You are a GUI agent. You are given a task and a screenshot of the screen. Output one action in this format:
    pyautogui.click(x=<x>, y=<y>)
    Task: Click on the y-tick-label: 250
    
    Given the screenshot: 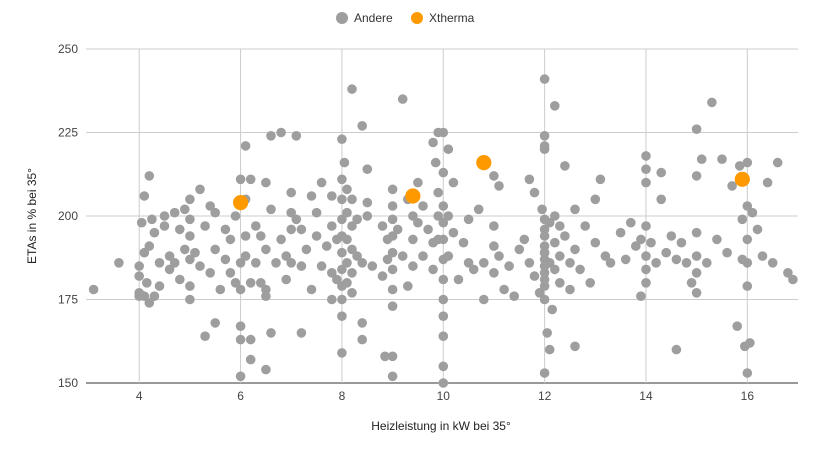 What is the action you would take?
    pyautogui.click(x=68, y=49)
    